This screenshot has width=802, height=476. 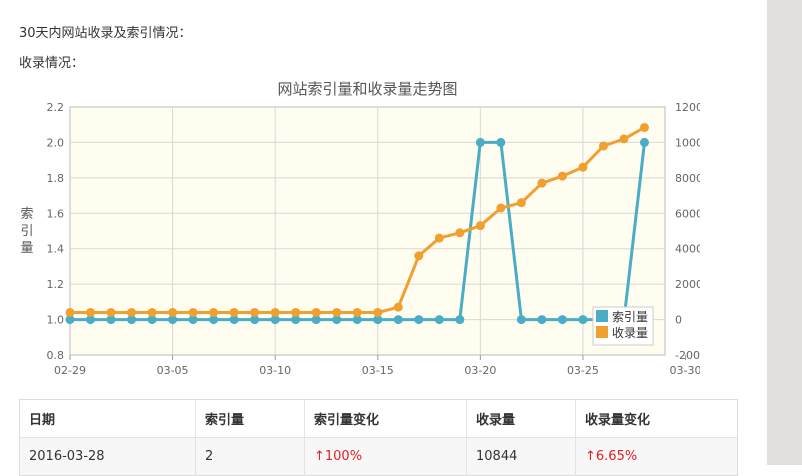 What do you see at coordinates (56, 213) in the screenshot?
I see `y-left-tick-label: 1.6` at bounding box center [56, 213].